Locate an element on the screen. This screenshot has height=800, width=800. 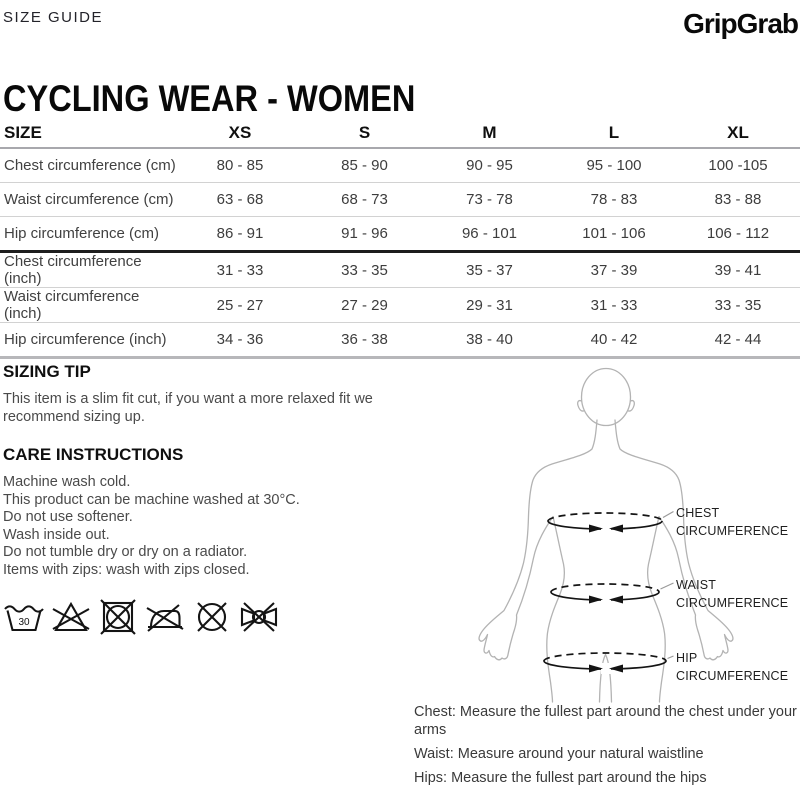
sizing-tip-heading: SIZING TIP is located at coordinates (47, 371).